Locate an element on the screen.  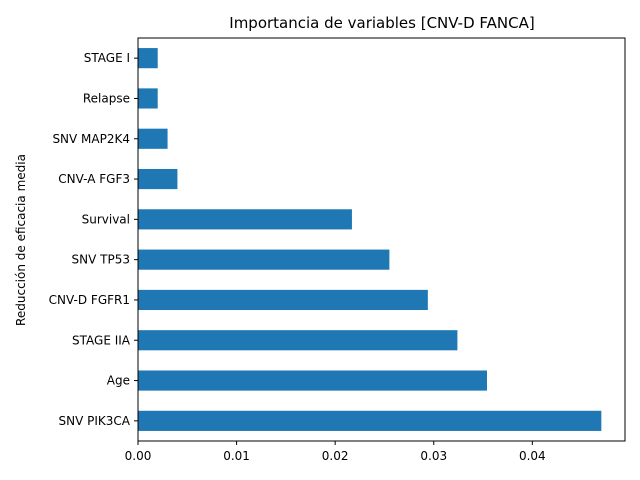
x-axis-ticks: 0.00 0.01 0.02 0.03 0.04 is located at coordinates (335, 452).